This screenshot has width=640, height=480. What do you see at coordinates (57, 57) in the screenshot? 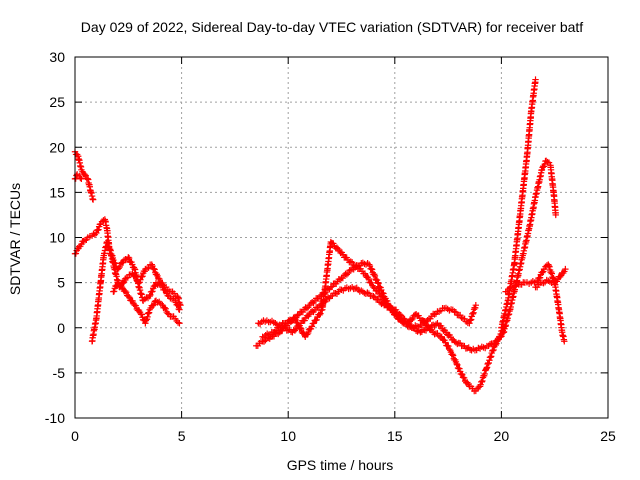
I see `y-tick-label: 30` at bounding box center [57, 57].